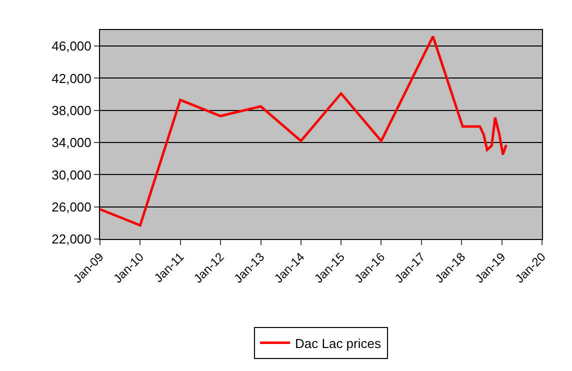 This screenshot has width=572, height=371. Describe the element at coordinates (72, 239) in the screenshot. I see `y-tick-label: 22,000` at that location.